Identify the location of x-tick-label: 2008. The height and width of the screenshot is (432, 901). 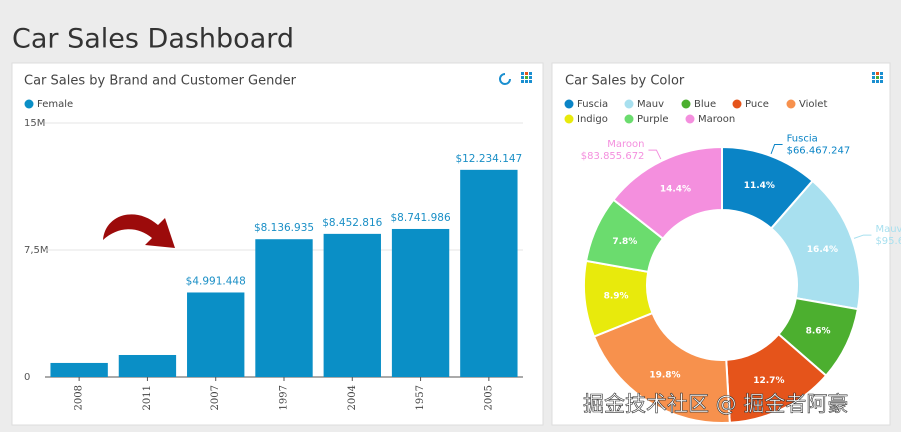
(79, 397).